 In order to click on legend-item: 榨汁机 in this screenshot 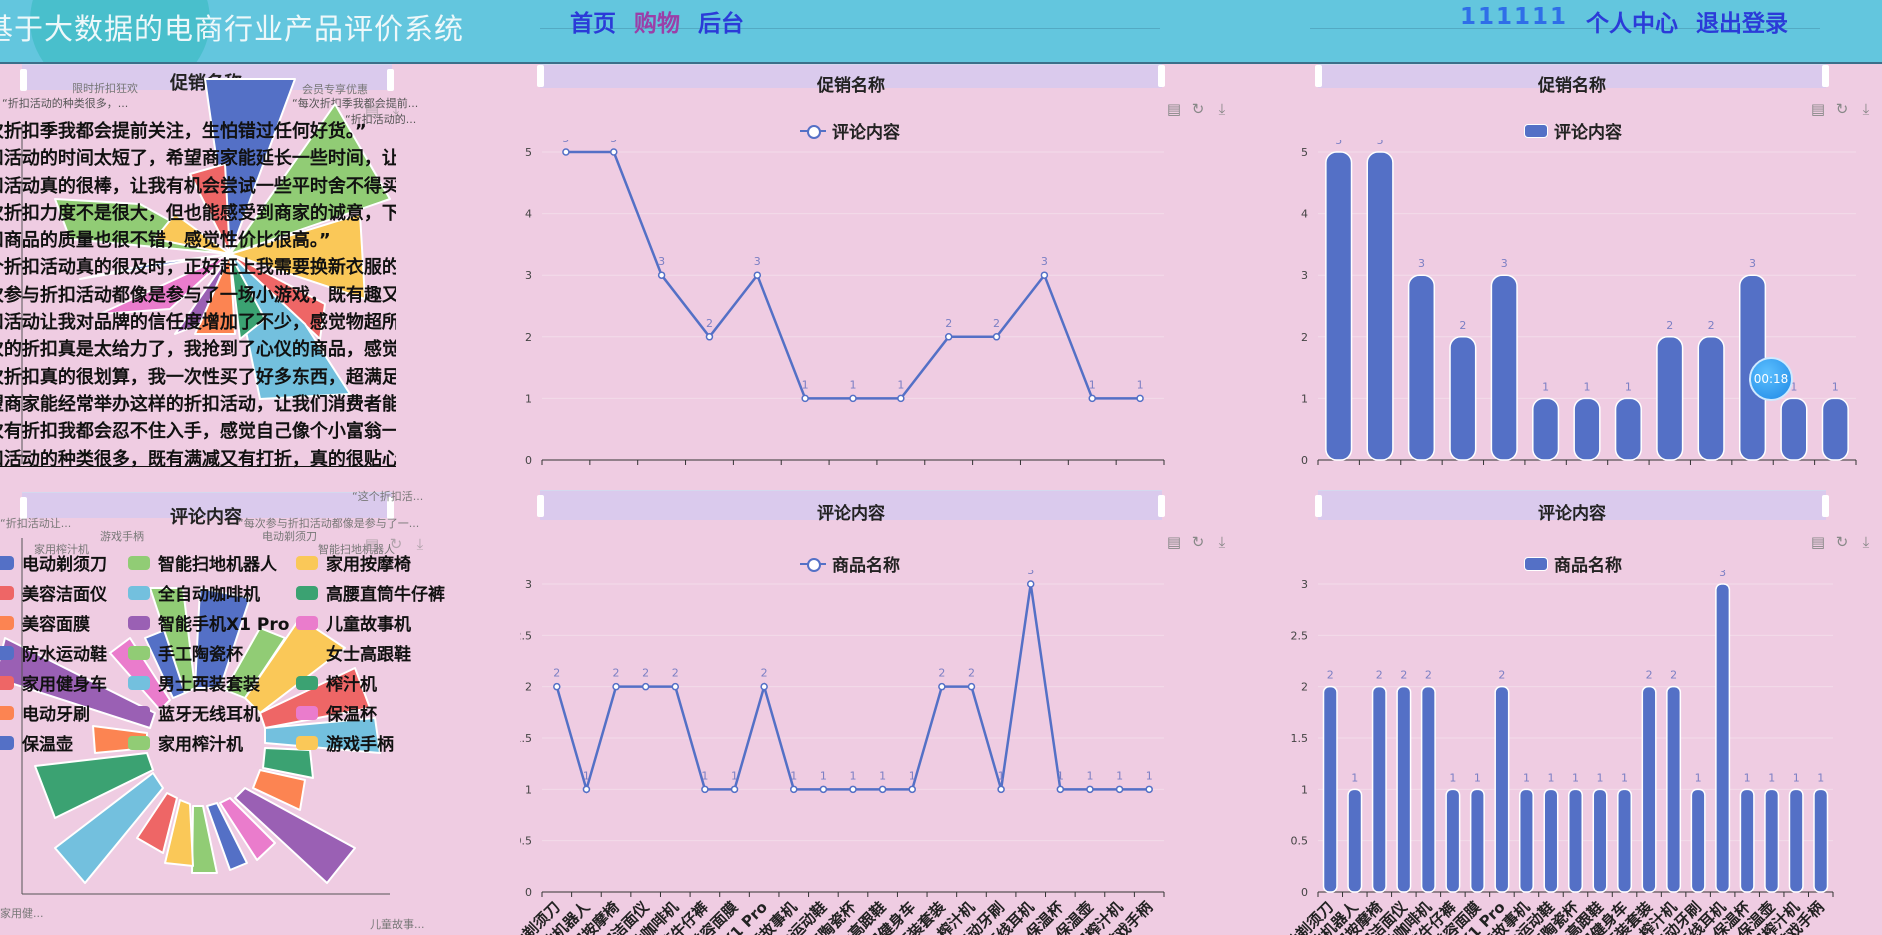, I will do `click(376, 682)`.